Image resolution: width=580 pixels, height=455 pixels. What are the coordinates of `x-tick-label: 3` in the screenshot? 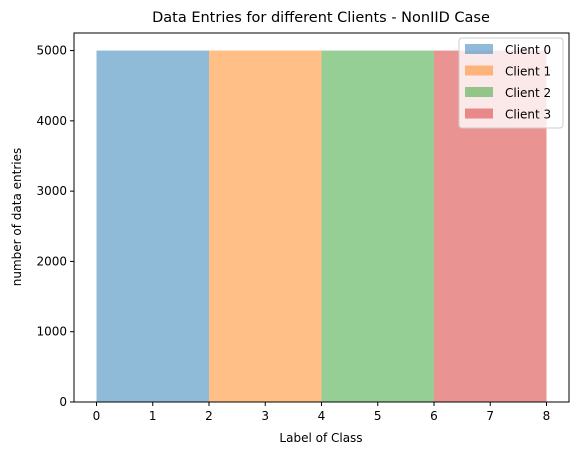 It's located at (265, 416).